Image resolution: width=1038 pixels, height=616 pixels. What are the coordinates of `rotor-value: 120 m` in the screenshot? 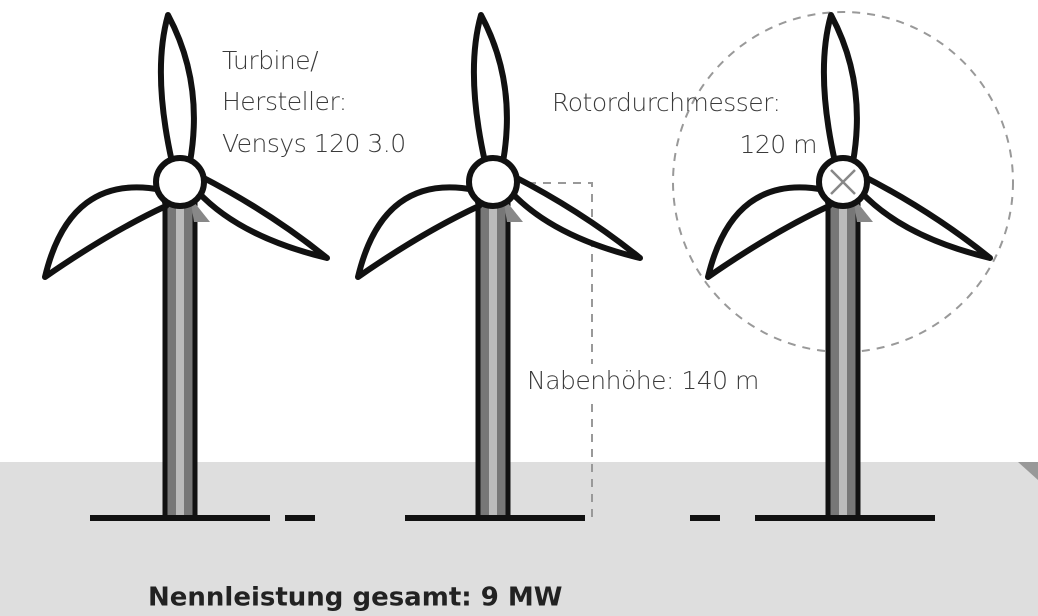 It's located at (778, 144).